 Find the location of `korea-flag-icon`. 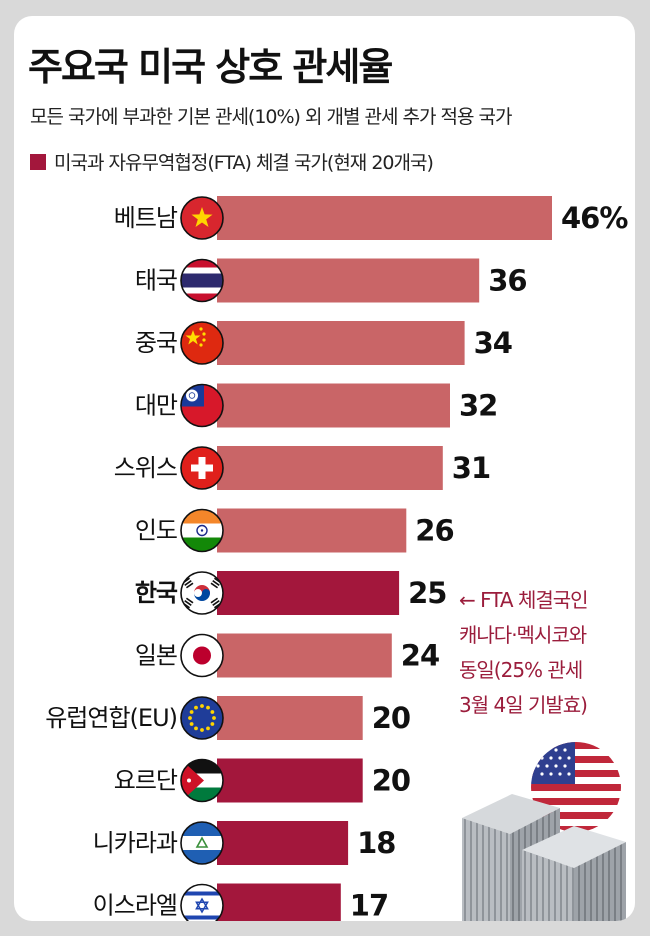

korea-flag-icon is located at coordinates (202, 593).